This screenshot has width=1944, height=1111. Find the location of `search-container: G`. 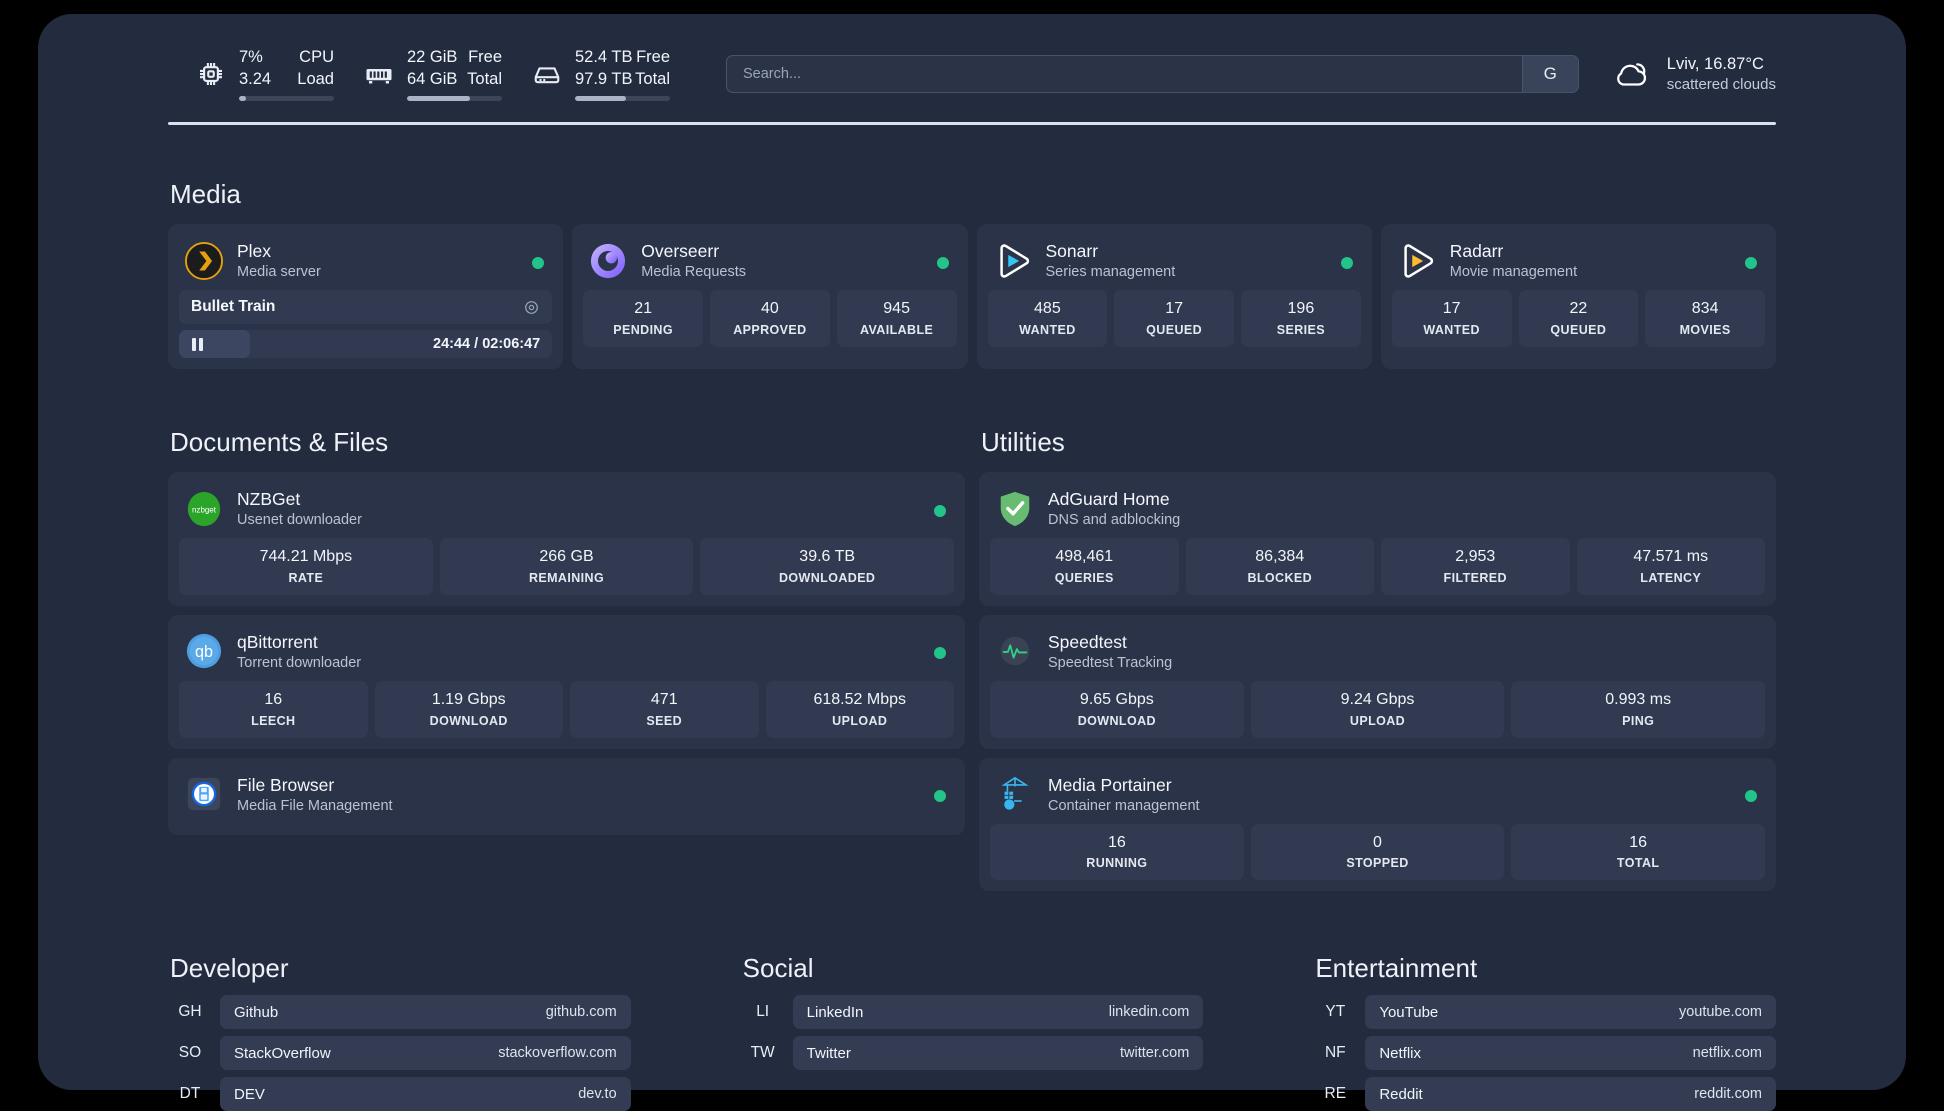

search-container: G is located at coordinates (1152, 74).